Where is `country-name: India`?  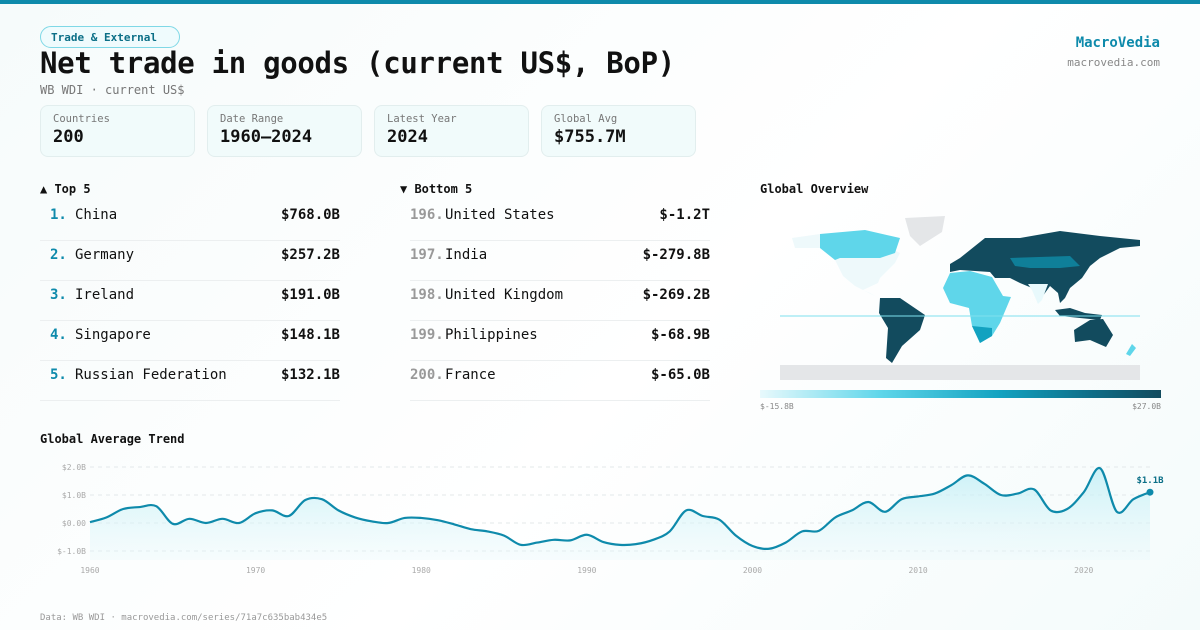
country-name: India is located at coordinates (466, 255).